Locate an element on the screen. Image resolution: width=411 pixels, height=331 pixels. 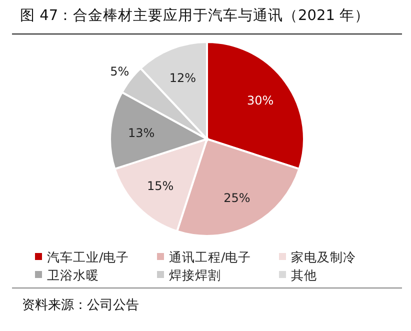
data-label: 13% is located at coordinates (141, 133).